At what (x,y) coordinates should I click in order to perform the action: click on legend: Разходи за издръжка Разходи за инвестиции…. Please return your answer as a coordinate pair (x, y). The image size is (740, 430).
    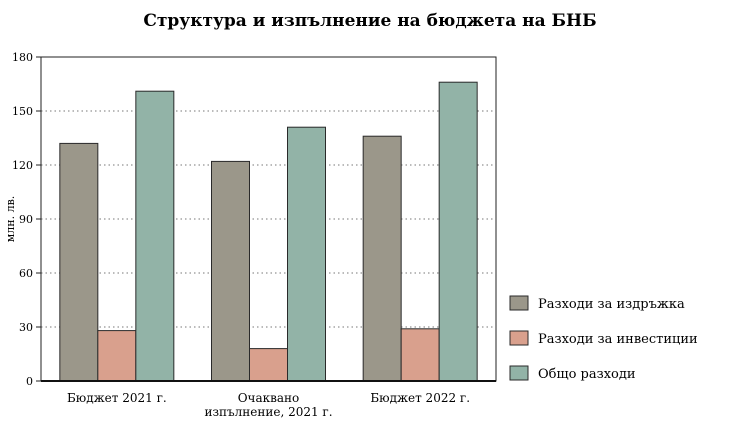
    Looking at the image, I should click on (603, 338).